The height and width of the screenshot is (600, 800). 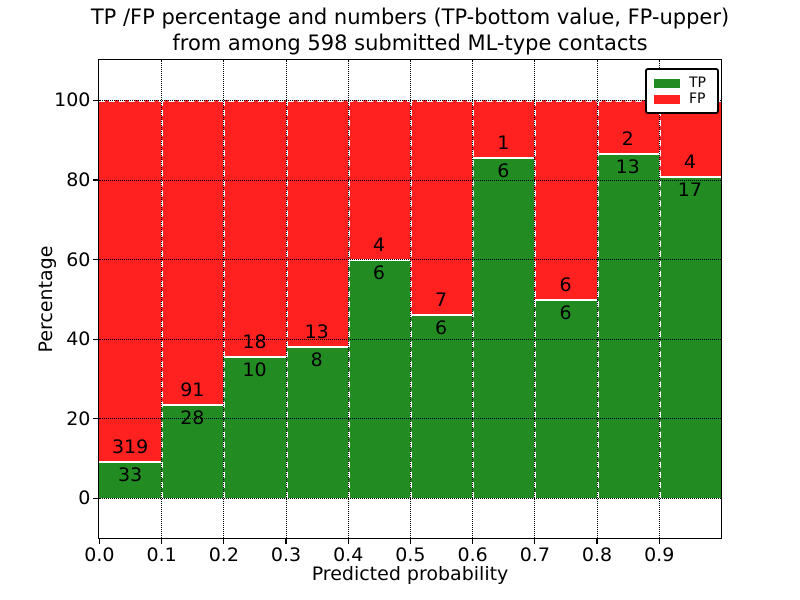 I want to click on x-tick-label: 0.5, so click(x=410, y=555).